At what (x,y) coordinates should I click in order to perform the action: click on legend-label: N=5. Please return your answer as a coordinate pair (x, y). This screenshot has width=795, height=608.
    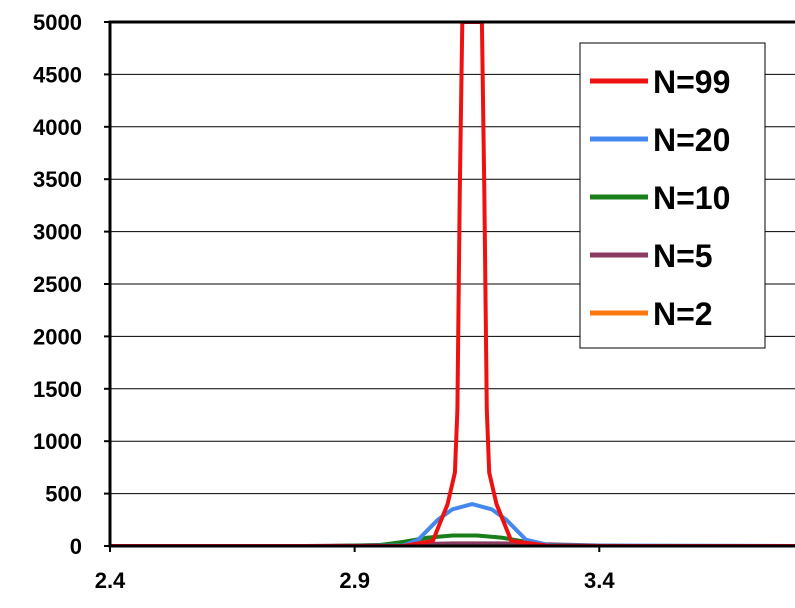
    Looking at the image, I should click on (683, 256).